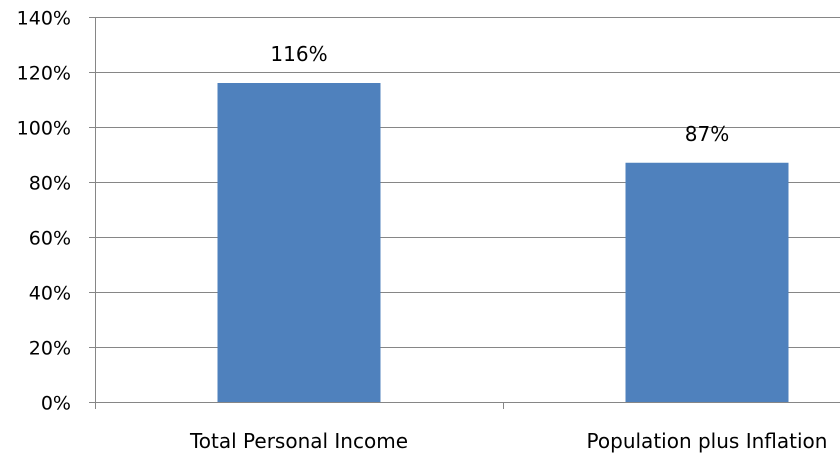 The width and height of the screenshot is (840, 455). I want to click on y-tick-label: 60%, so click(50, 239).